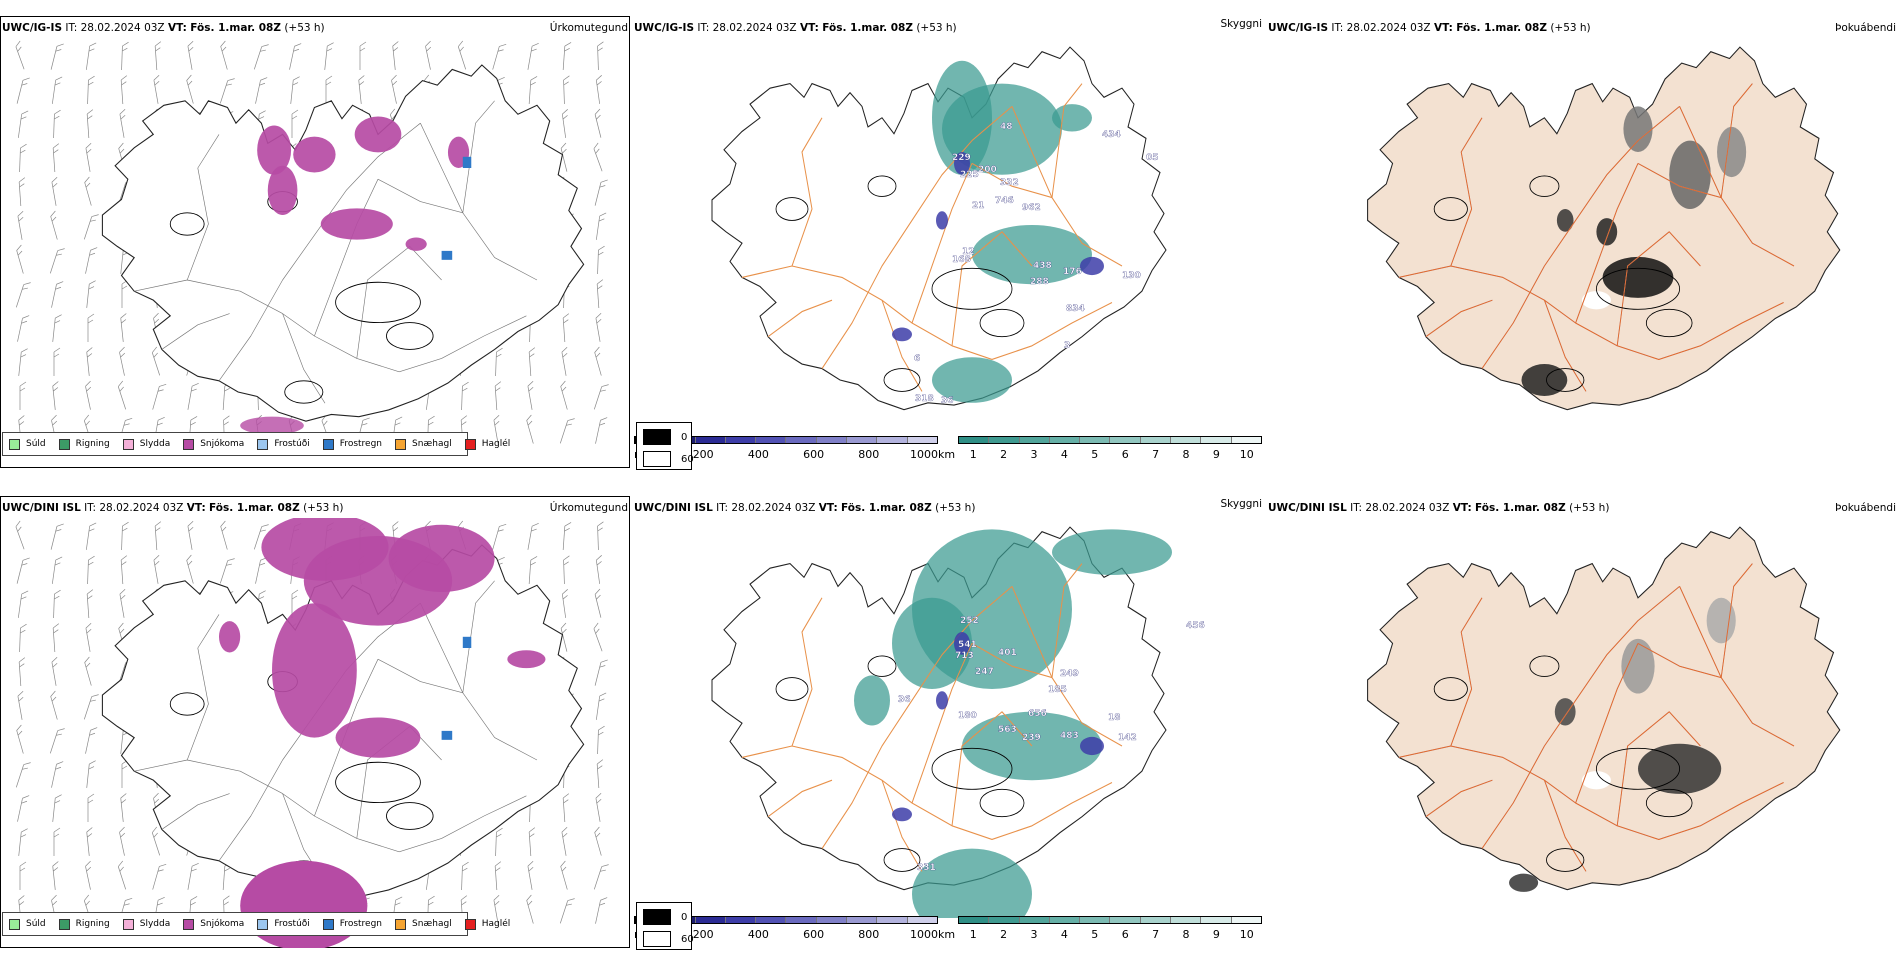 This screenshot has height=960, width=1900. What do you see at coordinates (1009, 183) in the screenshot?
I see `visibility-value-label: 332` at bounding box center [1009, 183].